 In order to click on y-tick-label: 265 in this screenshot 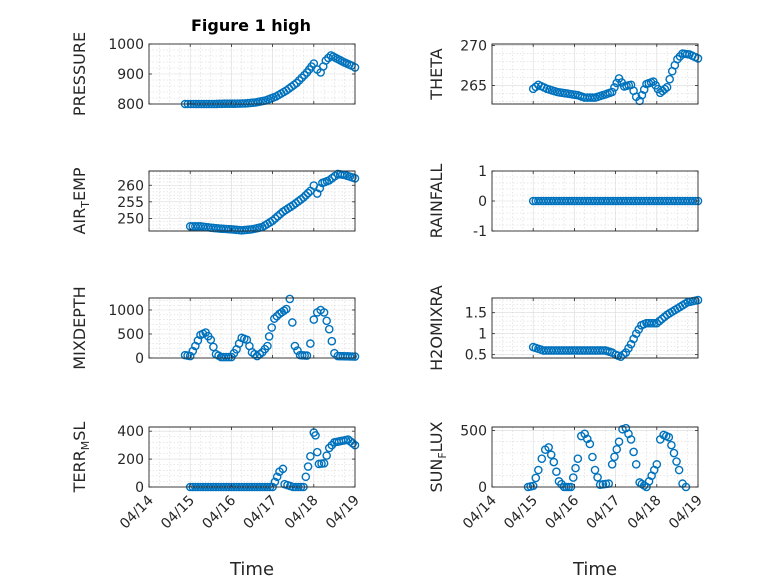, I will do `click(473, 87)`.